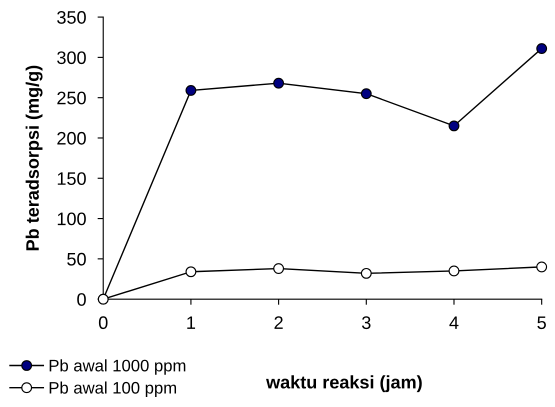 Image resolution: width=555 pixels, height=407 pixels. What do you see at coordinates (113, 389) in the screenshot?
I see `legend-label: Pb awal 100 ppm` at bounding box center [113, 389].